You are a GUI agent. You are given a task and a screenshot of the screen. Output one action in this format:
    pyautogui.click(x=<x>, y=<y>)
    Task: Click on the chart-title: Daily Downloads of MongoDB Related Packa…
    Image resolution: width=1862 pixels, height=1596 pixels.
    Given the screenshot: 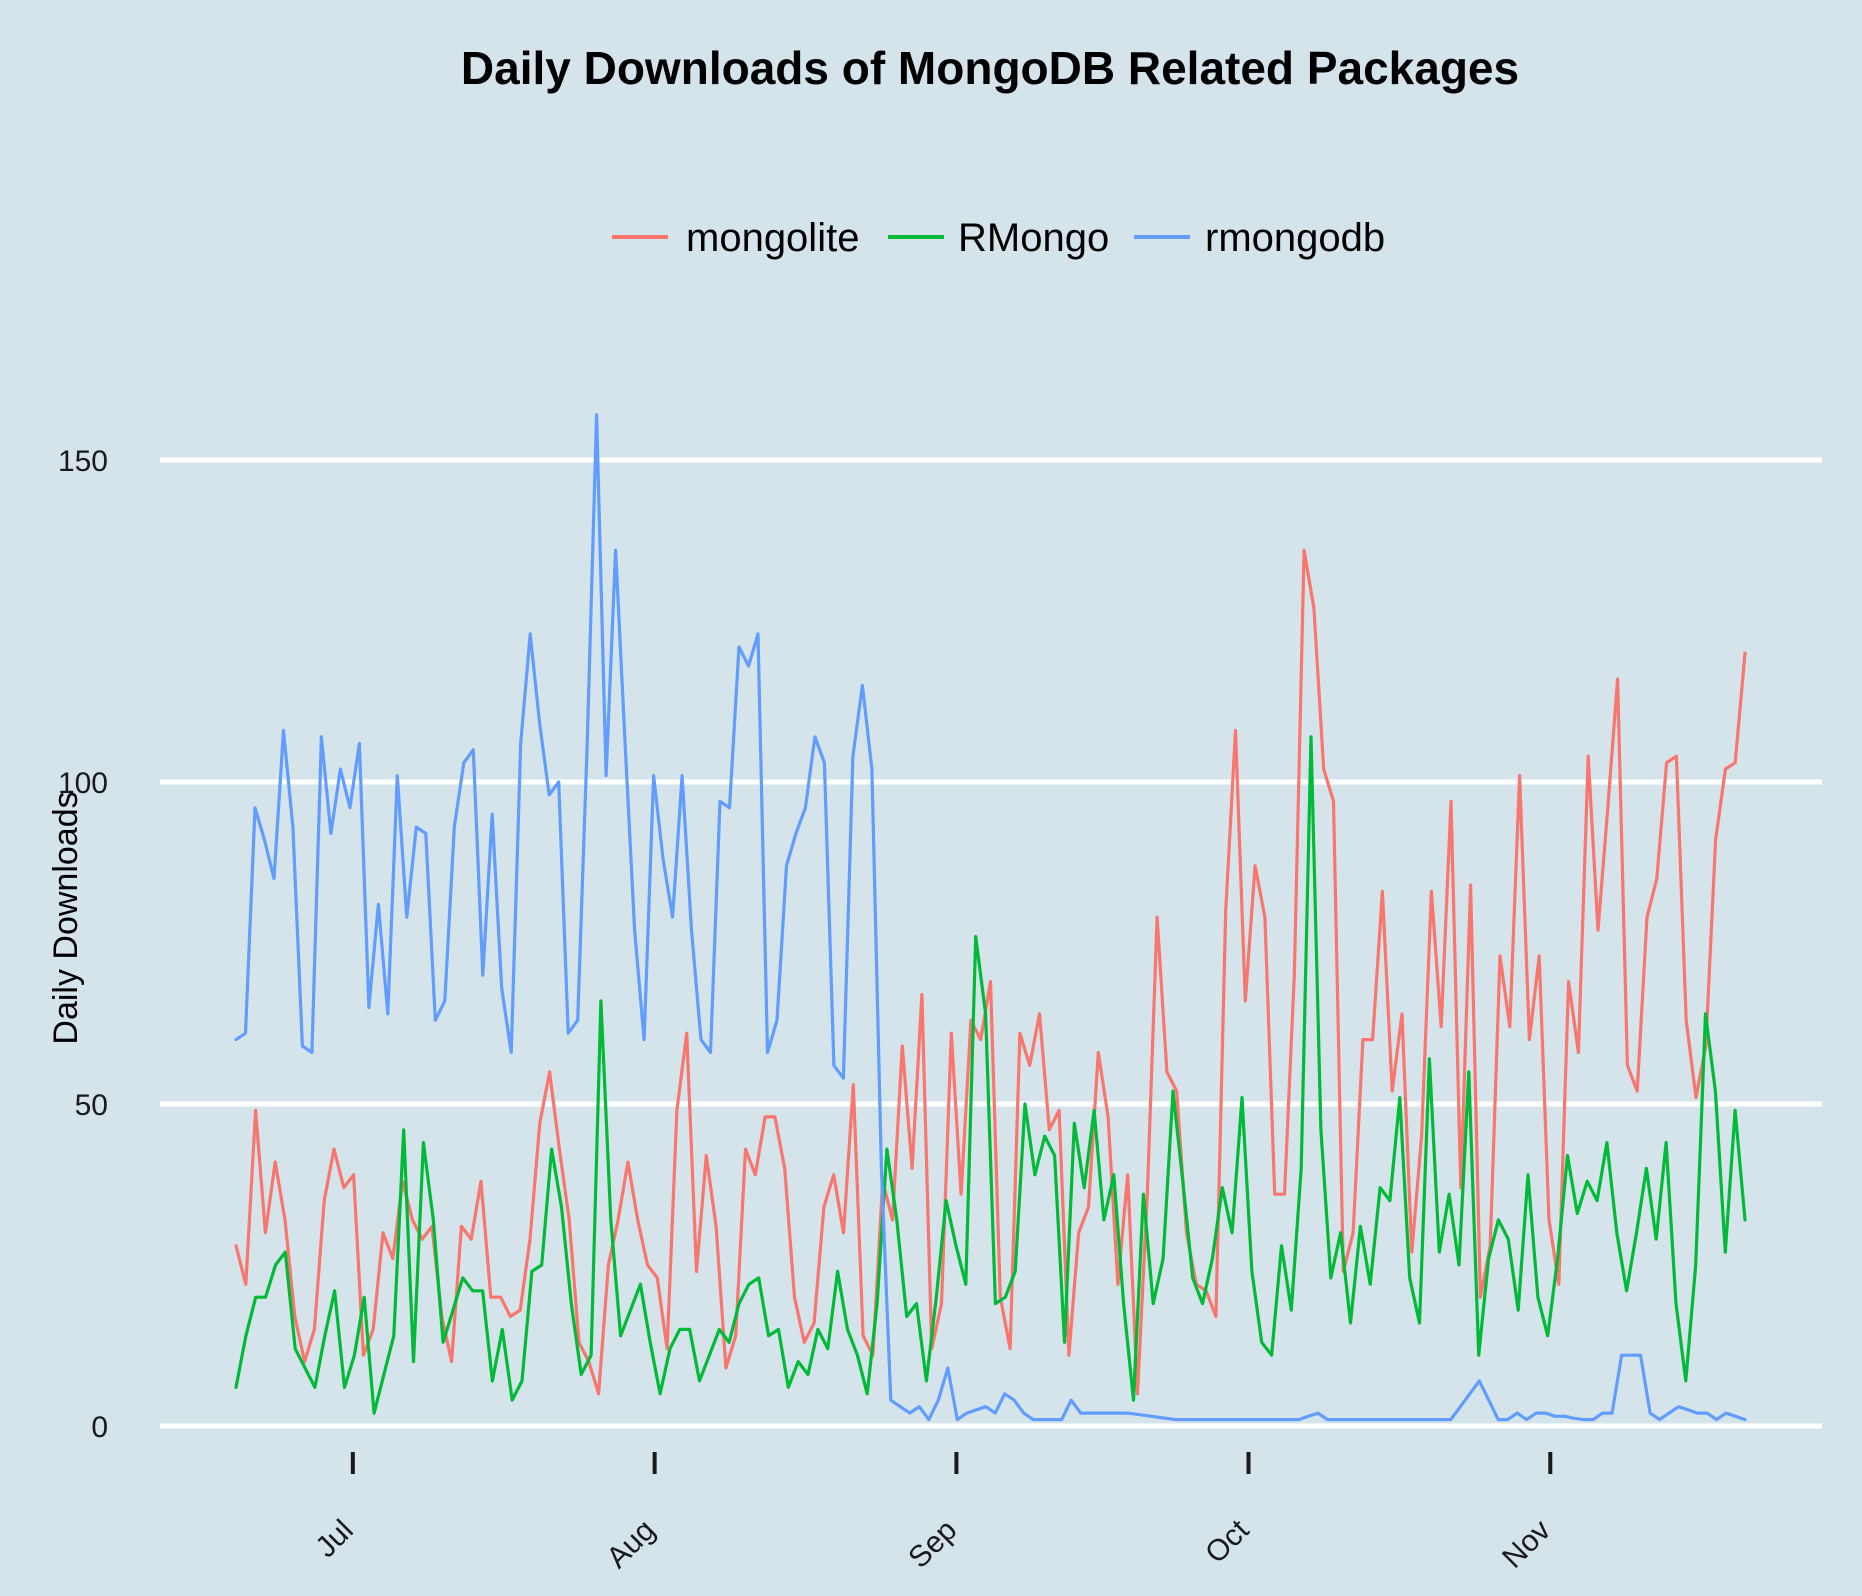 What is the action you would take?
    pyautogui.click(x=990, y=68)
    